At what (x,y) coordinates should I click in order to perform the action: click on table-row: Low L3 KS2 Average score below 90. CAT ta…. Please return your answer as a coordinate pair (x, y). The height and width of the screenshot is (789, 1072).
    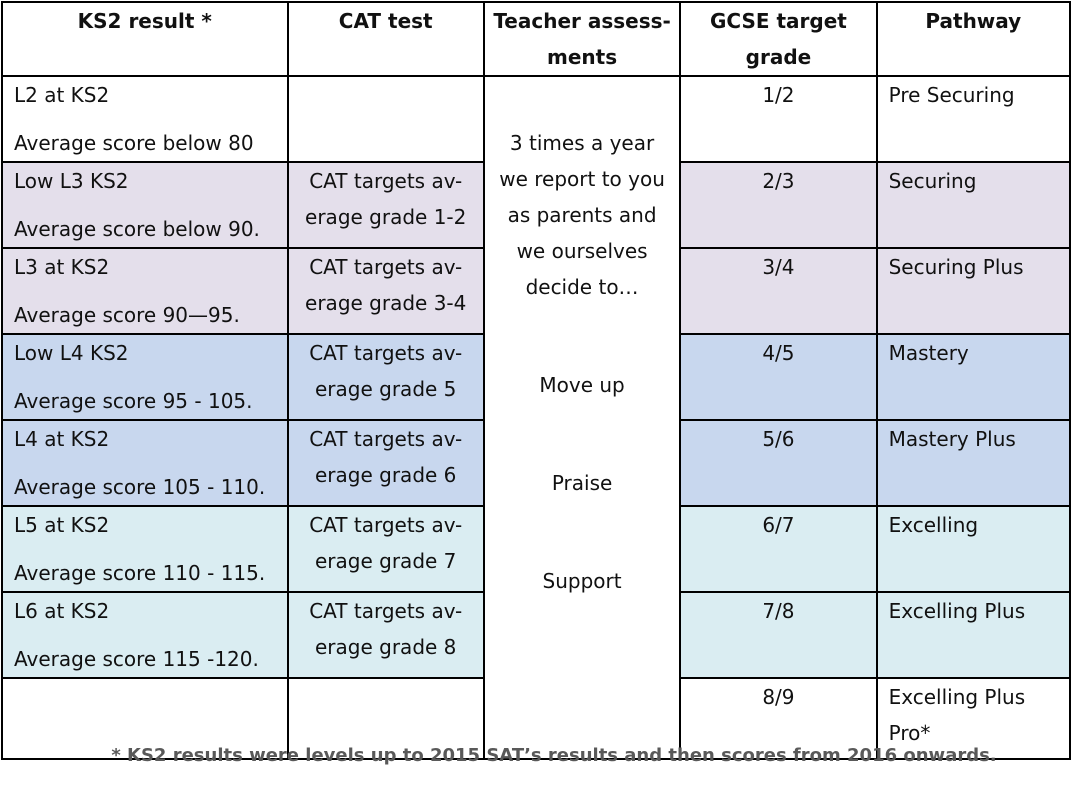
    Looking at the image, I should click on (536, 205).